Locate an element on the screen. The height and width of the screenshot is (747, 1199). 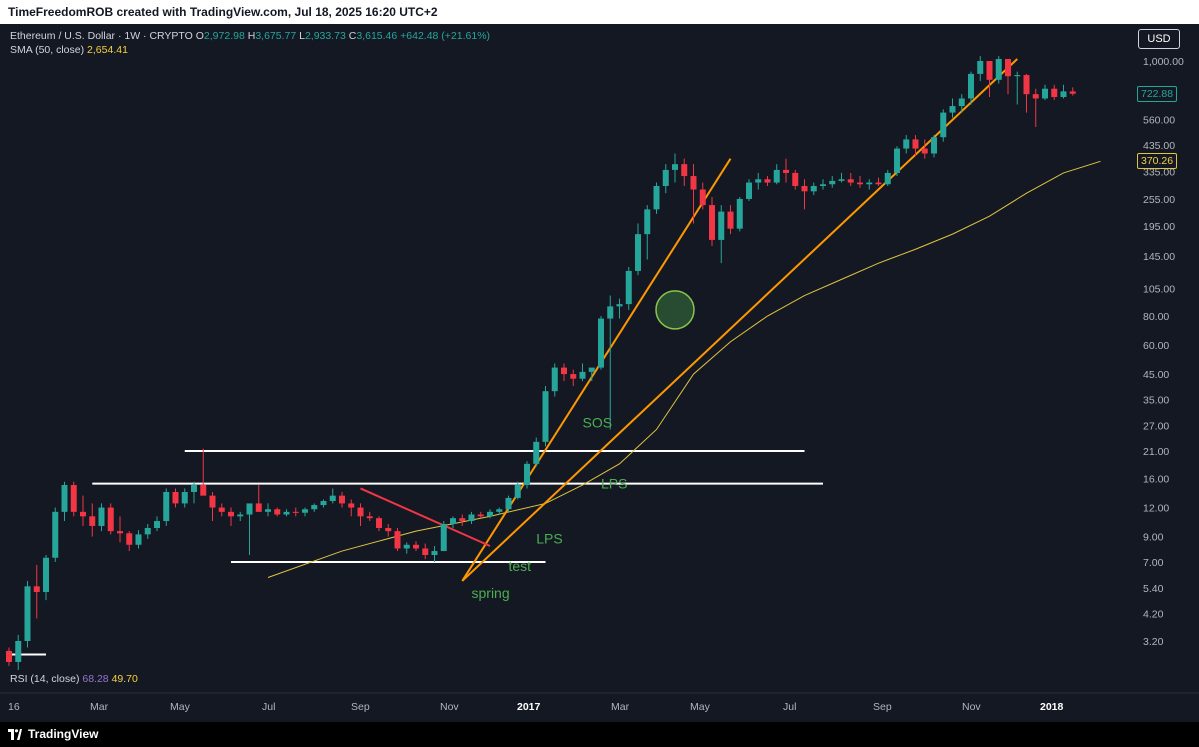
currency-button: USD is located at coordinates (1159, 39).